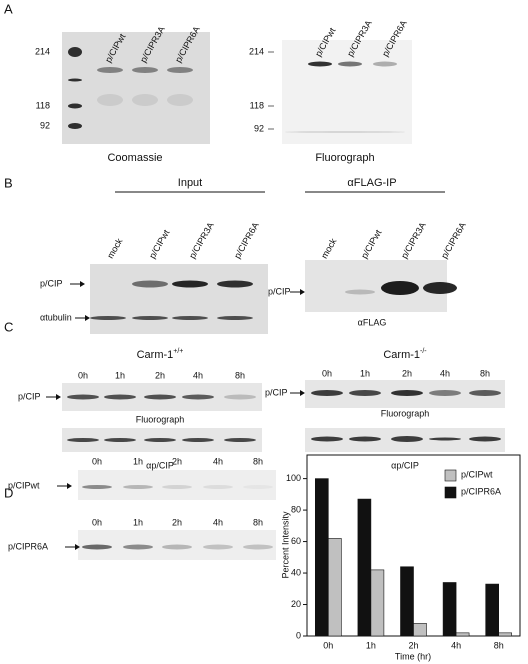  Describe the element at coordinates (456, 645) in the screenshot. I see `x-tick-label: 4h` at that location.